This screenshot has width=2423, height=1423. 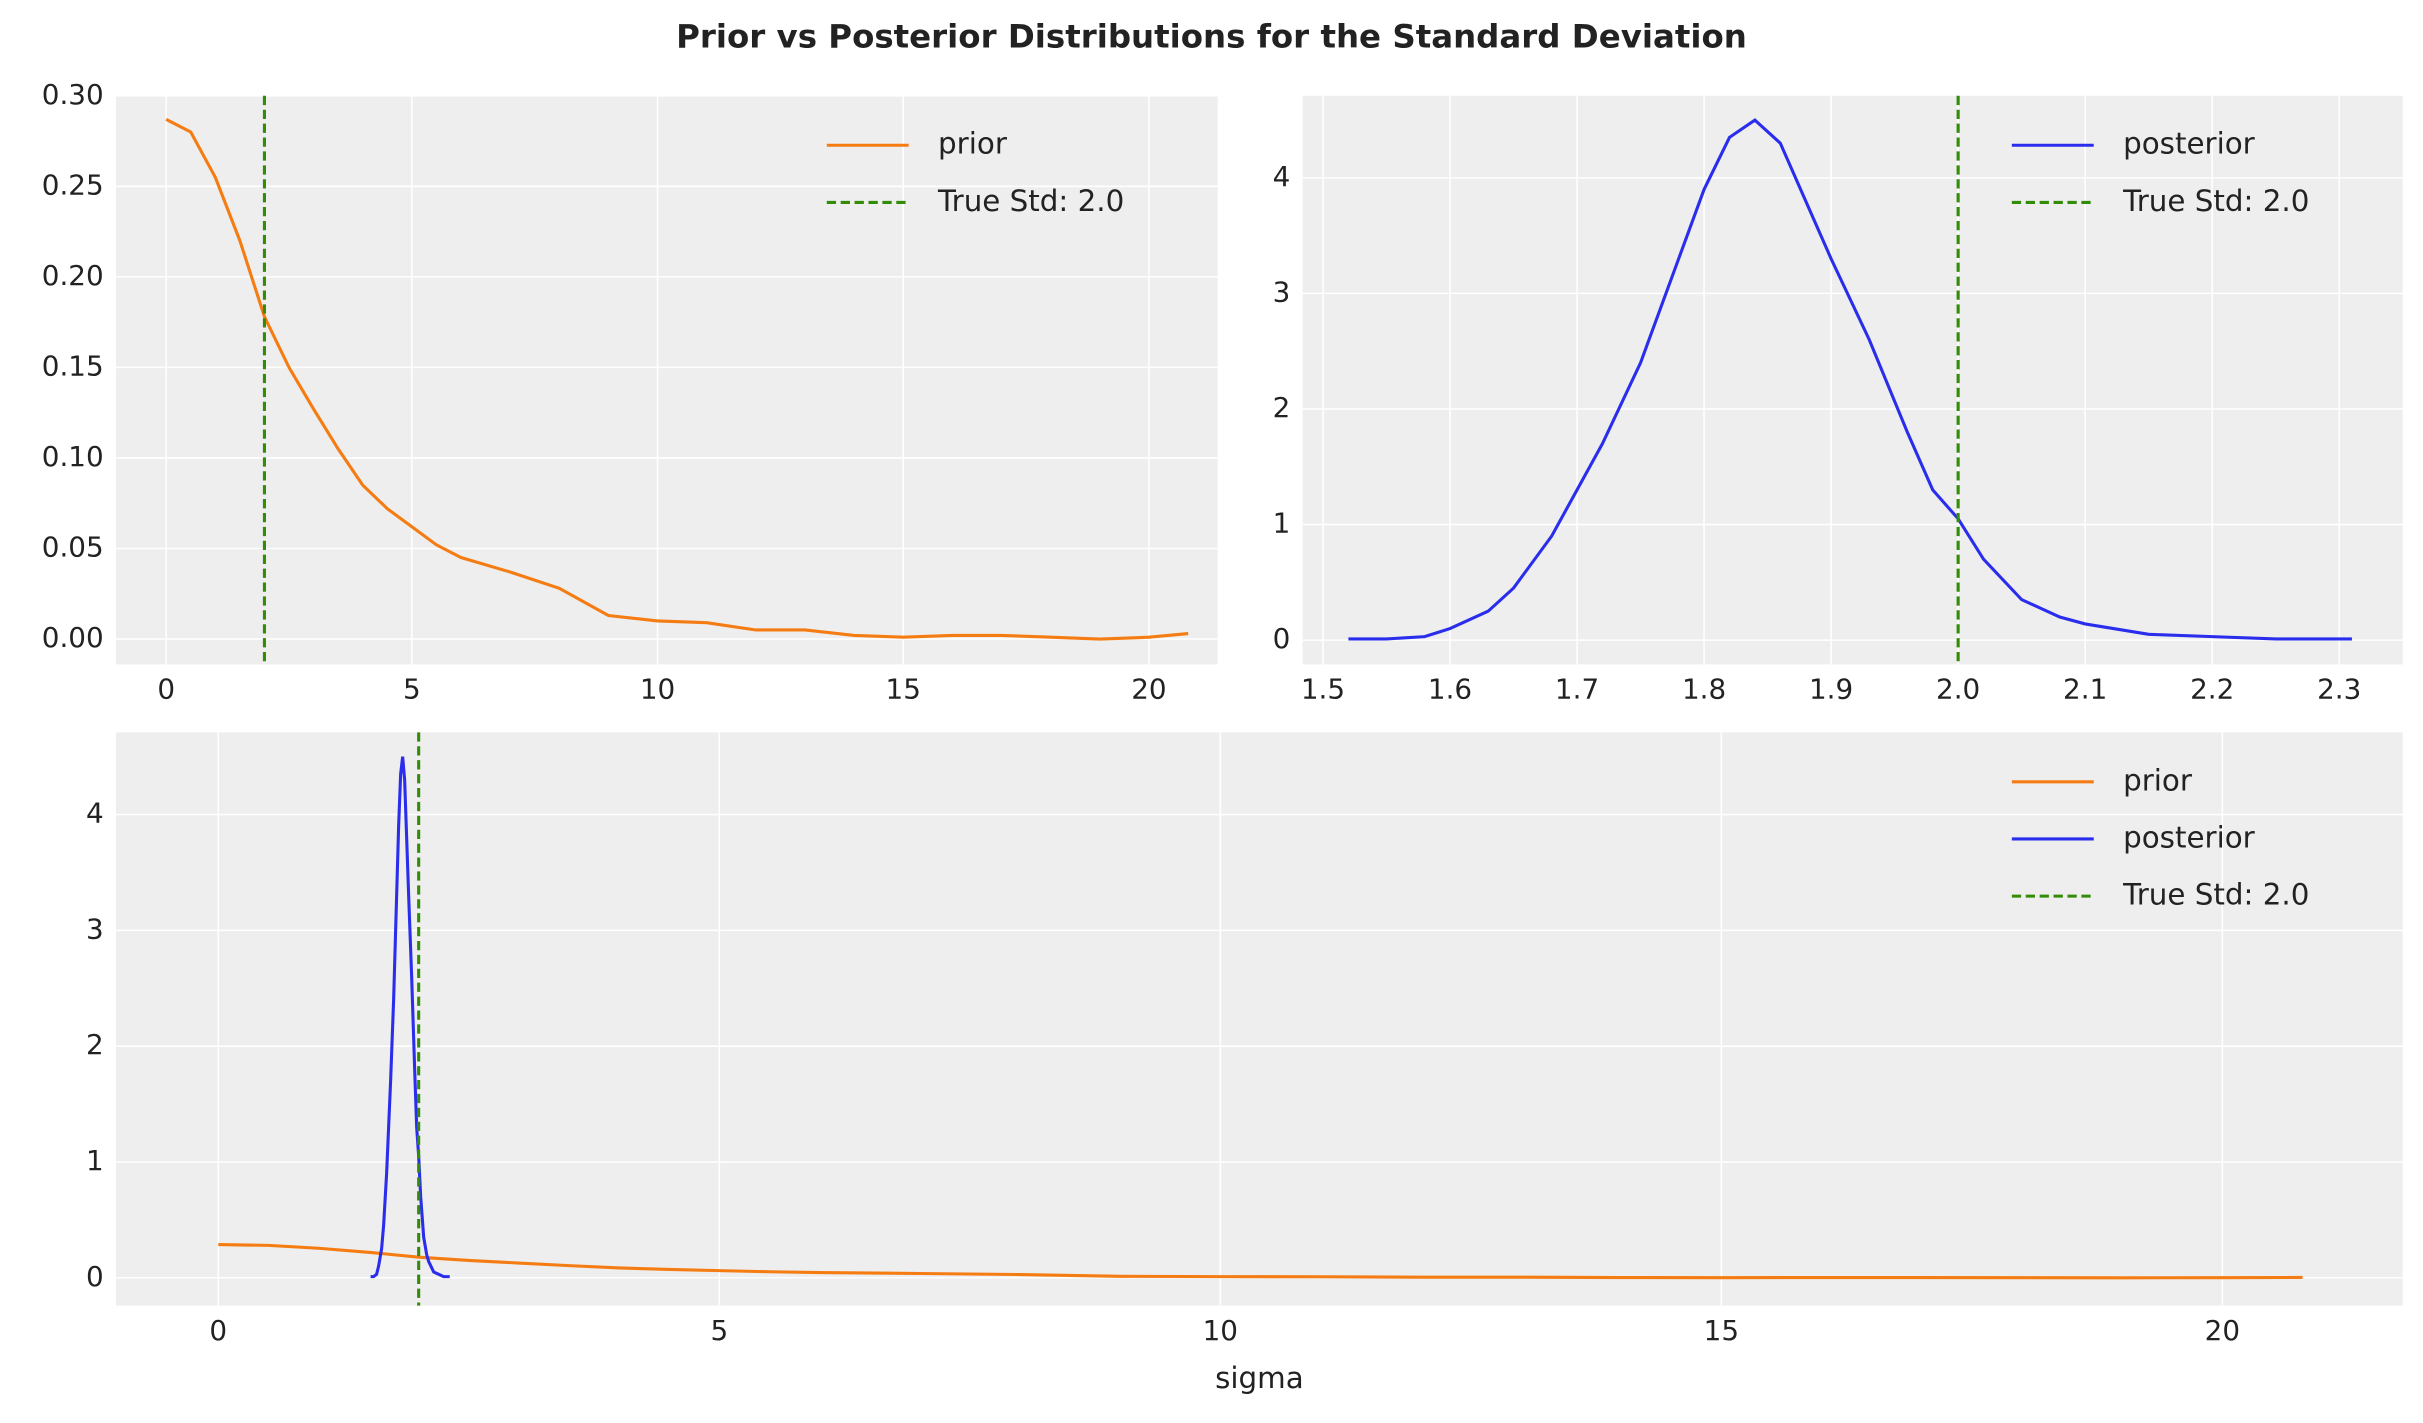 I want to click on x-tick-label: 1.7, so click(x=1577, y=689).